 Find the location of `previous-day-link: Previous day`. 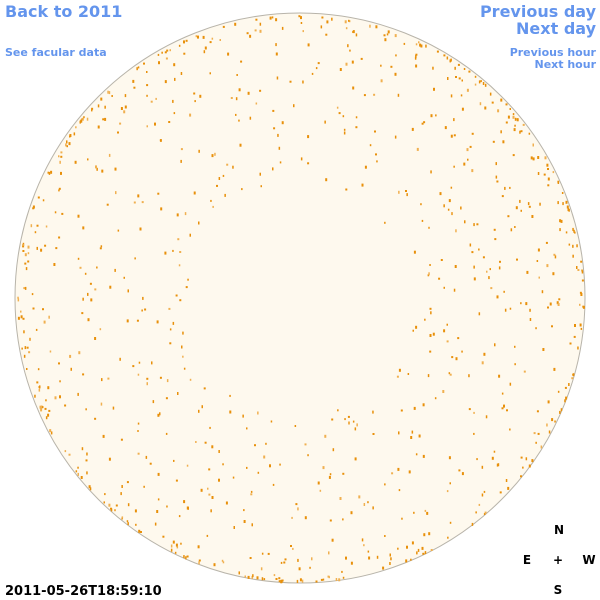

previous-day-link: Previous day is located at coordinates (538, 11).